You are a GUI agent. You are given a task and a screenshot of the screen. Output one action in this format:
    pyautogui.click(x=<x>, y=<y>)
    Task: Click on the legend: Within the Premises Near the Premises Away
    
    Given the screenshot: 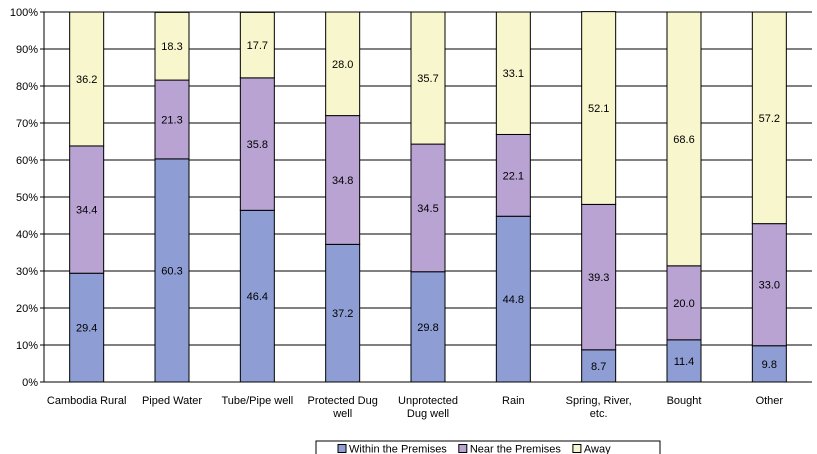 What is the action you would take?
    pyautogui.click(x=488, y=447)
    